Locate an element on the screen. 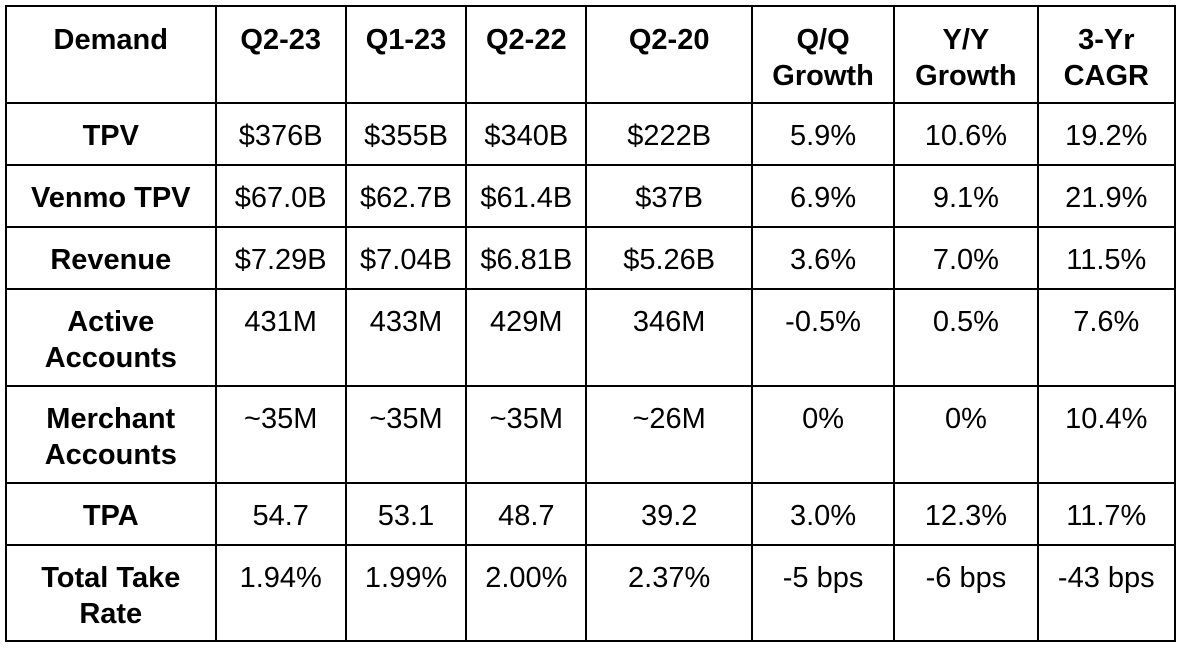 The image size is (1180, 649). table-cell: 10.4% is located at coordinates (1106, 434).